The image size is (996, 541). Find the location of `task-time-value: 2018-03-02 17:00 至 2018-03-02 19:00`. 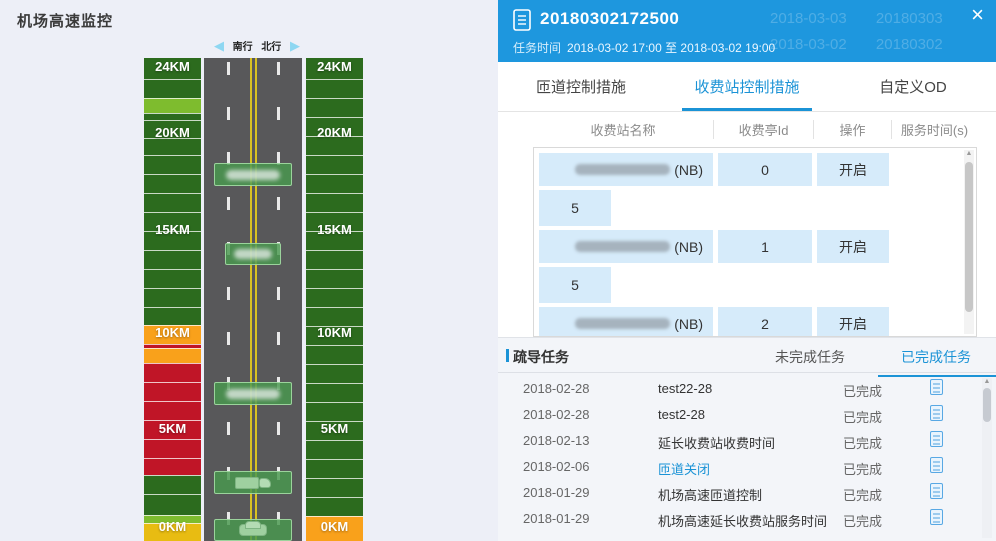

task-time-value: 2018-03-02 17:00 至 2018-03-02 19:00 is located at coordinates (671, 48).